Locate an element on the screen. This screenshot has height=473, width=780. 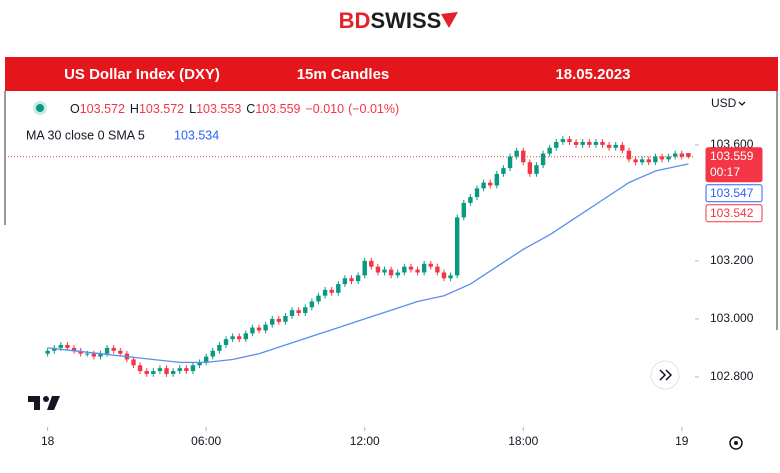
ohlc-value: 103.553 is located at coordinates (218, 109).